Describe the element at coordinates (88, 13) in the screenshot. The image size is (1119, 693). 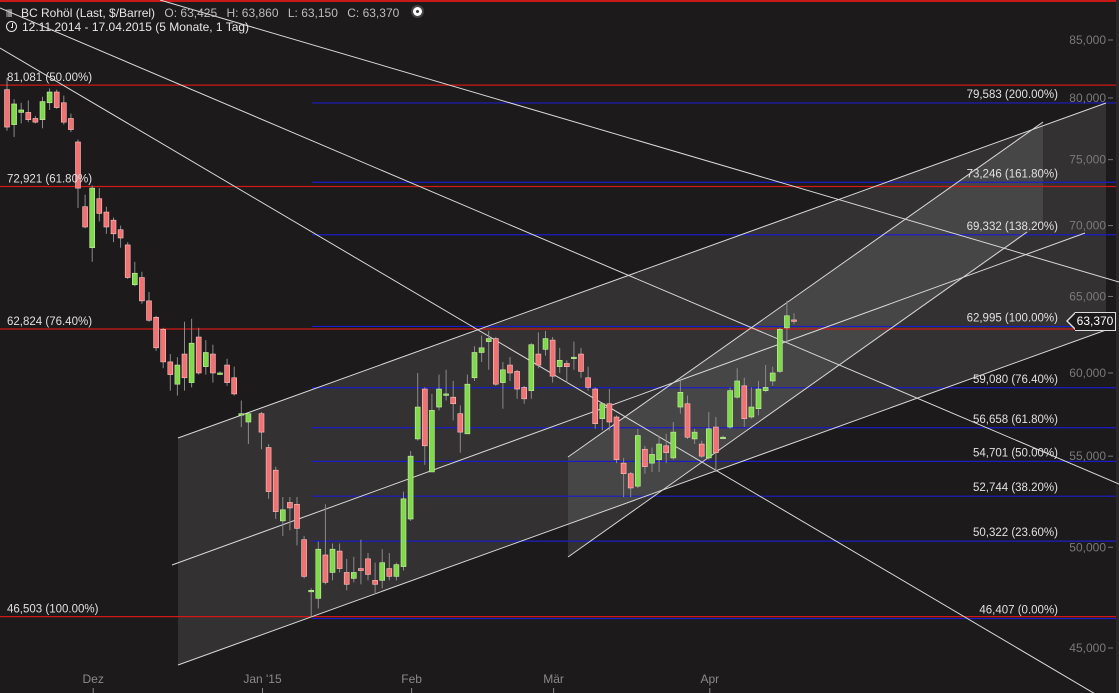
I see `instrument-title: BC Rohöl (Last, $/Barrel)` at that location.